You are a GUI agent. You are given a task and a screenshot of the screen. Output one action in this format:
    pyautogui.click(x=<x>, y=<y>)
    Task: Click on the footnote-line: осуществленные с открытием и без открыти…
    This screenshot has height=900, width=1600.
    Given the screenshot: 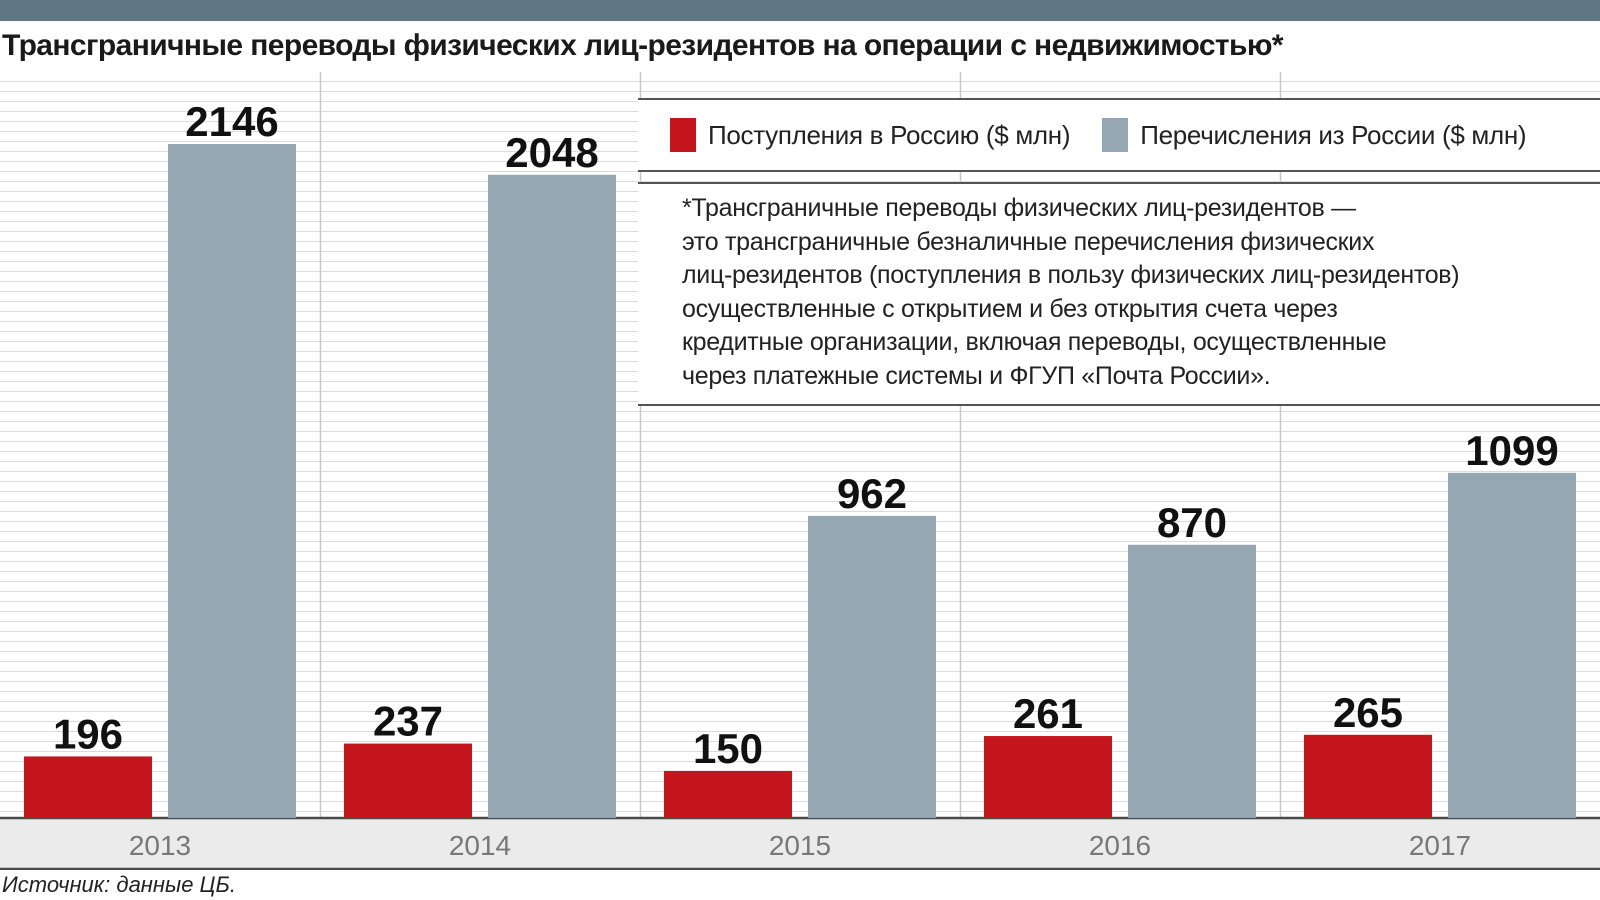 What is the action you would take?
    pyautogui.click(x=1010, y=308)
    